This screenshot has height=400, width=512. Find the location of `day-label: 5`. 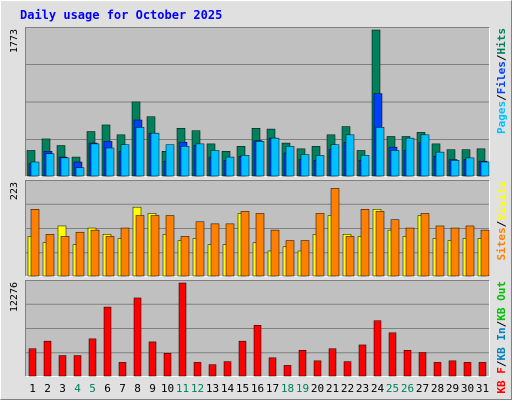

day-label: 5 is located at coordinates (92, 388).